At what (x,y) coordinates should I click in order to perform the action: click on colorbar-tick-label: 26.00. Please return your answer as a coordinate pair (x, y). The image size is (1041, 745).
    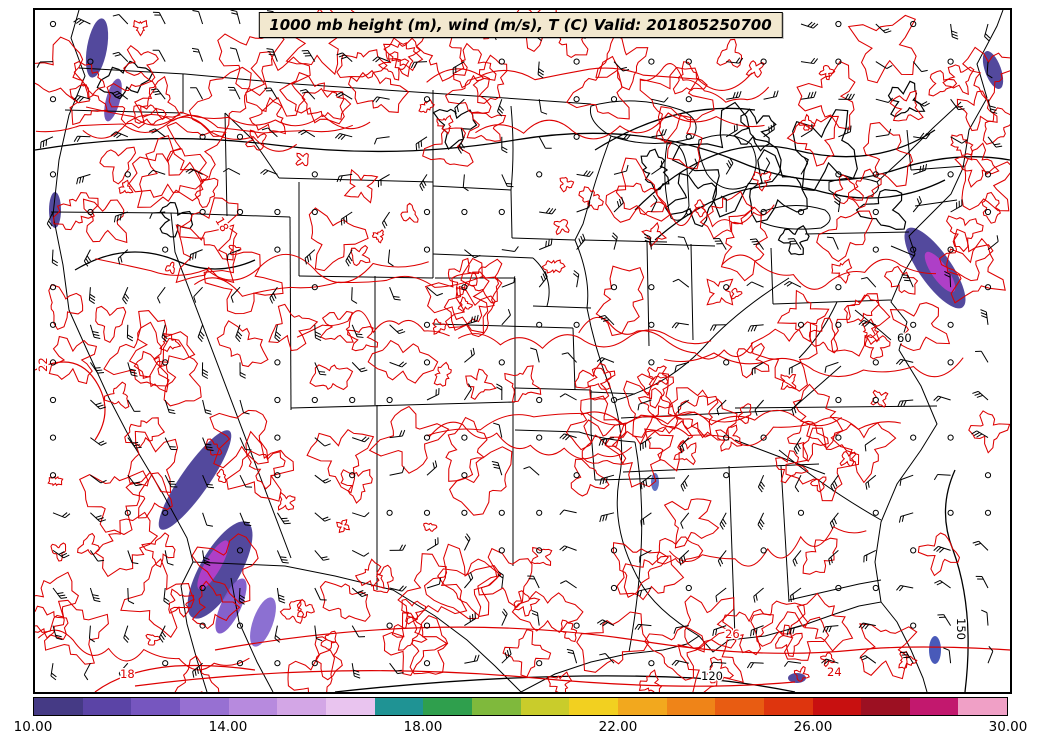
    Looking at the image, I should click on (813, 727).